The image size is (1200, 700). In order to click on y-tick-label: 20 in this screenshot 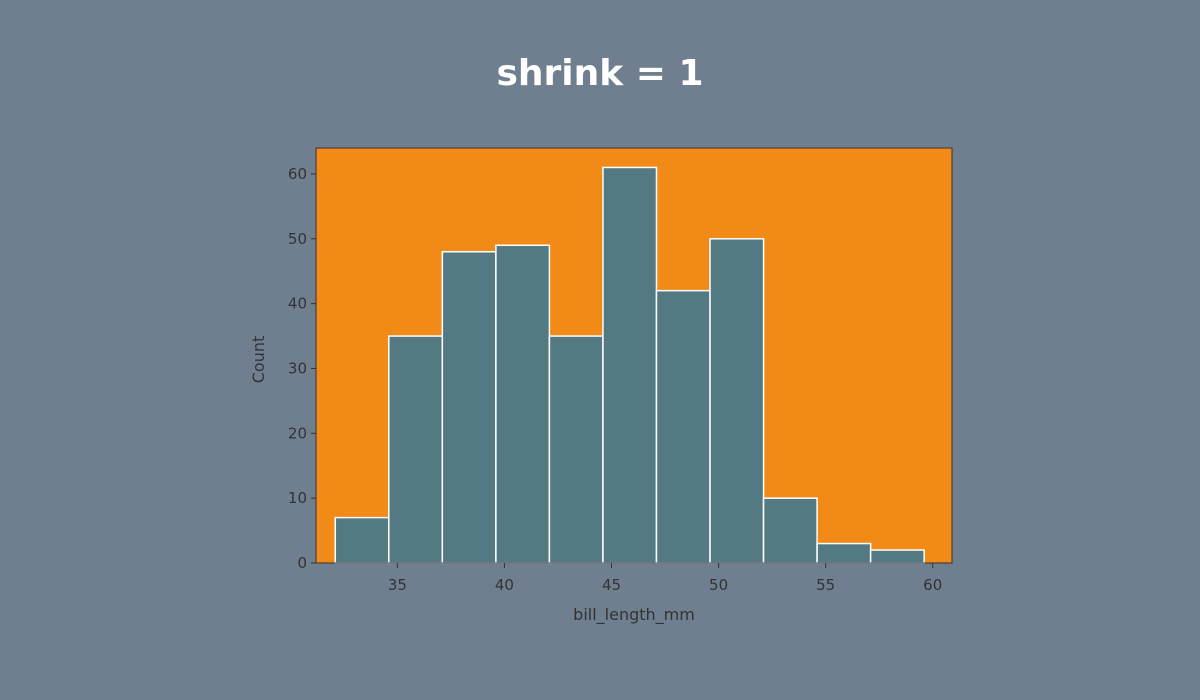, I will do `click(297, 433)`.